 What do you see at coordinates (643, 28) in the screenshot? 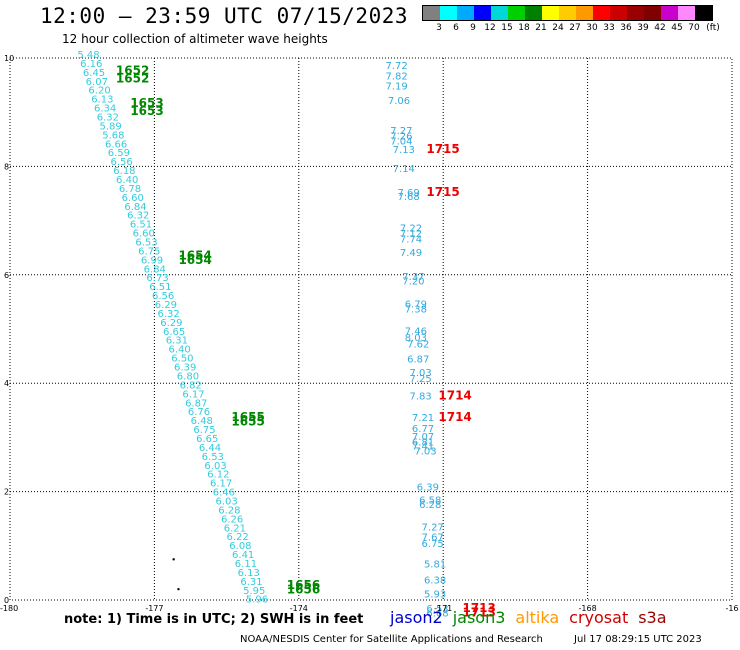
I see `legend-label: 39` at bounding box center [643, 28].